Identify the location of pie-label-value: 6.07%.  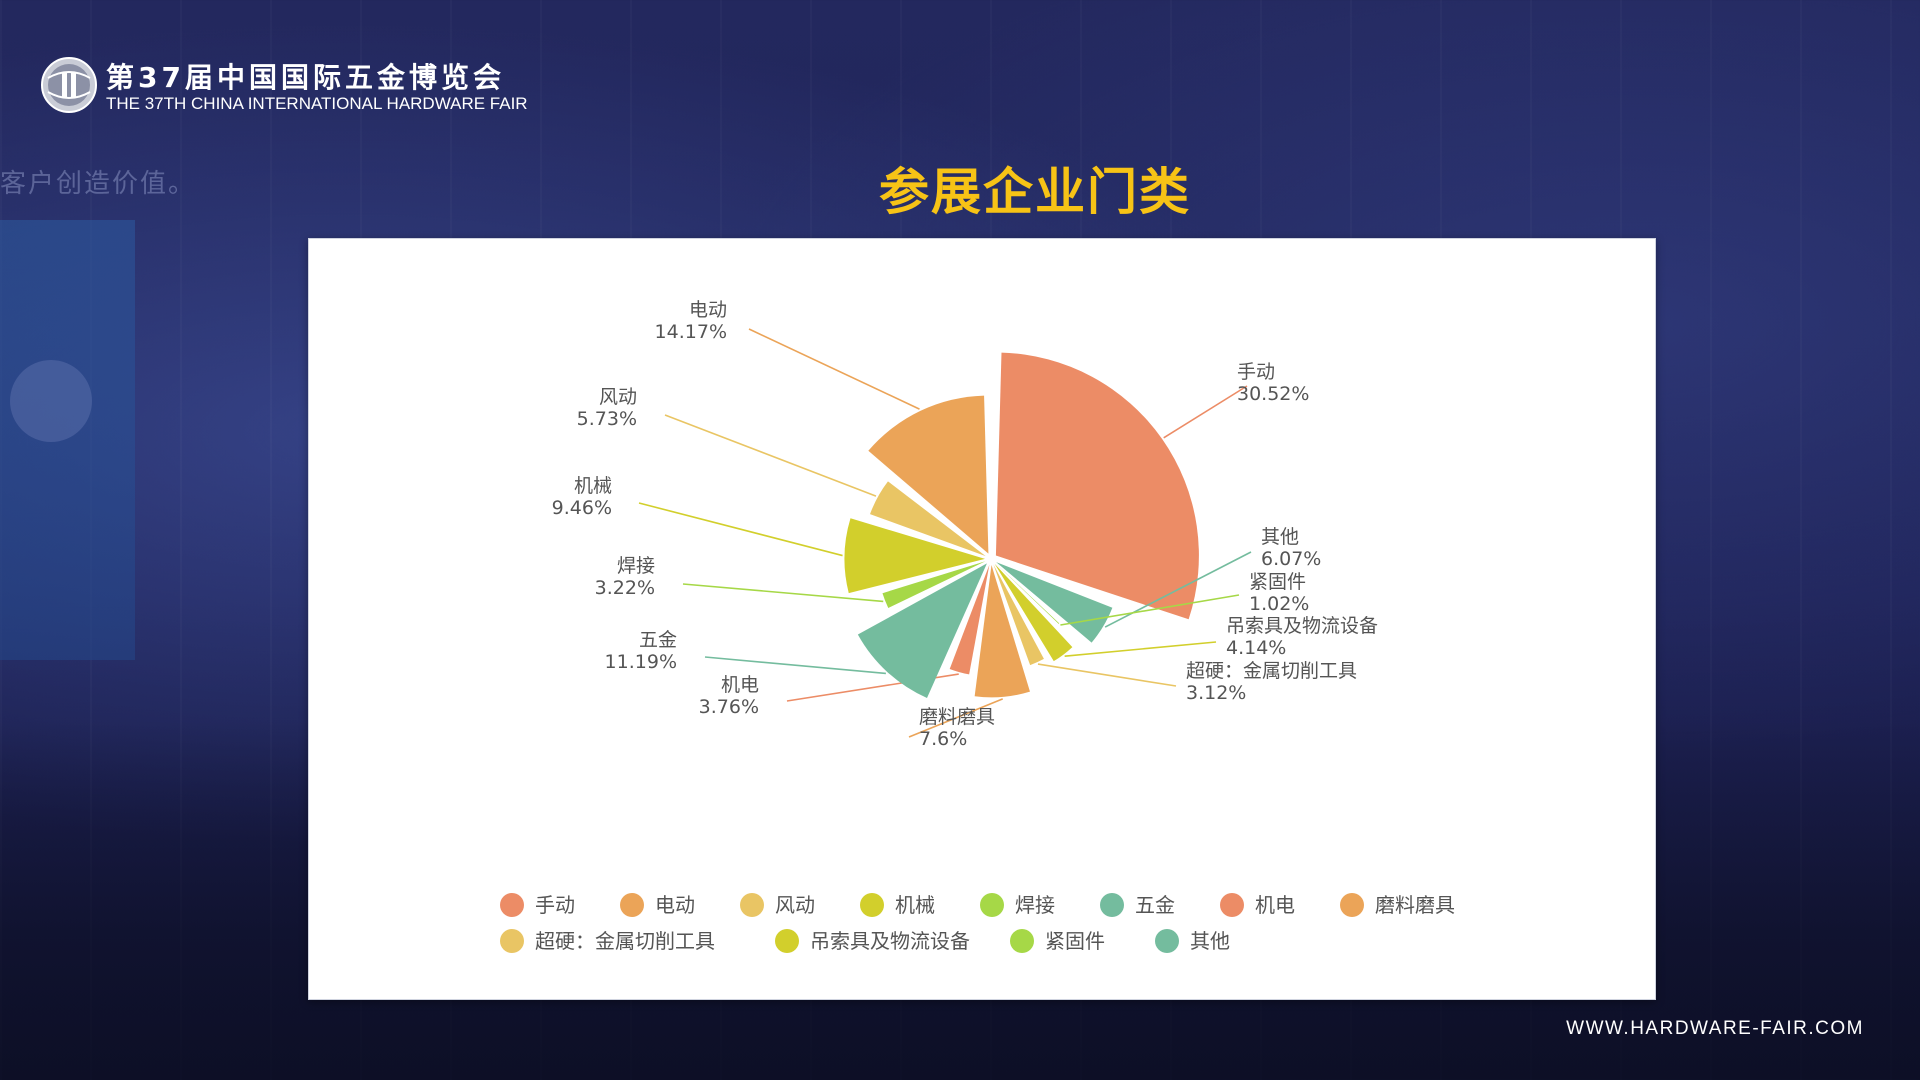
(1291, 559).